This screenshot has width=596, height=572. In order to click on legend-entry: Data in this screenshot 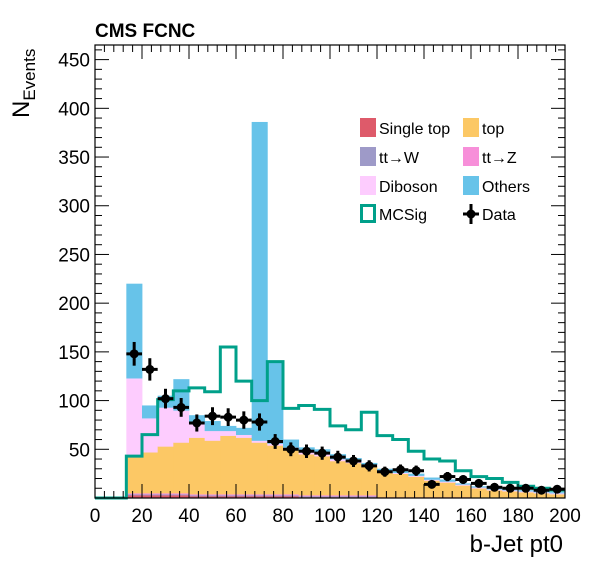, I will do `click(489, 214)`.